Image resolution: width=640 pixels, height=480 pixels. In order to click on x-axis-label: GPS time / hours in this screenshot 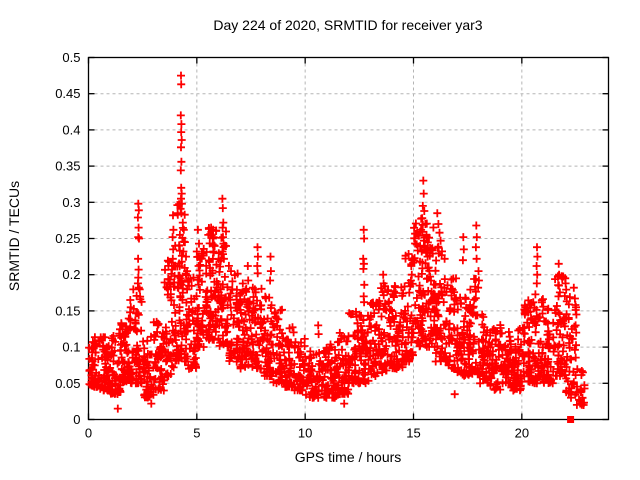, I will do `click(348, 457)`.